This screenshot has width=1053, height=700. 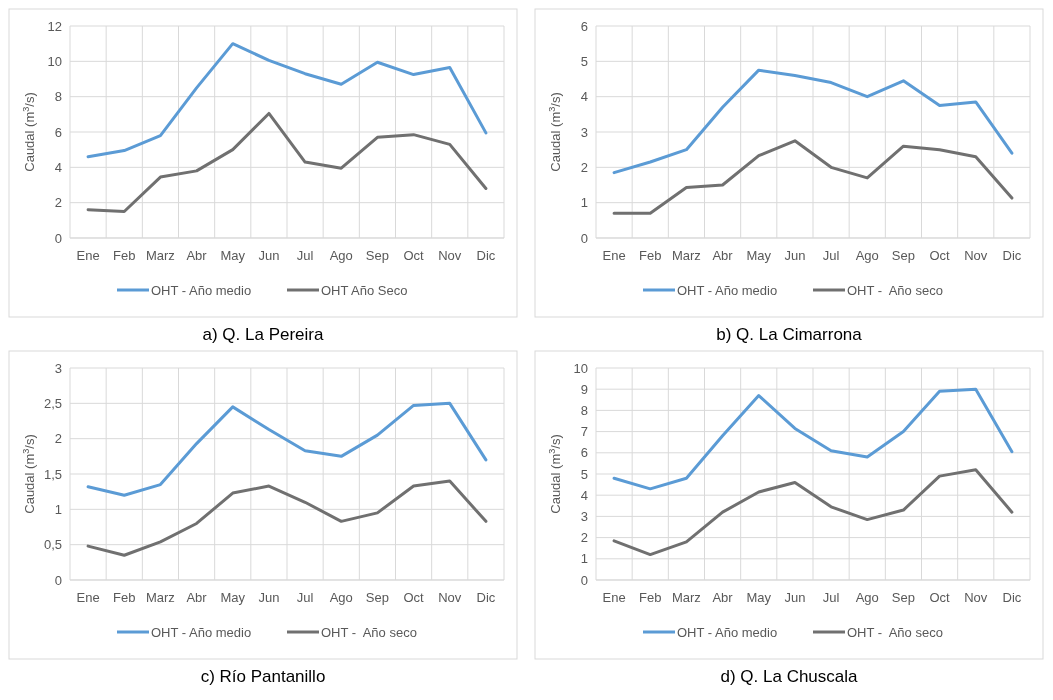 I want to click on text: c) Río Pantanillo, so click(x=263, y=676).